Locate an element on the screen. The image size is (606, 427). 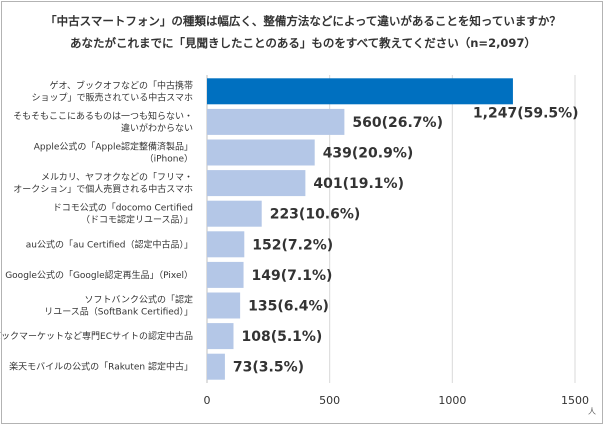
data-label: 152(7.2%) is located at coordinates (292, 245).